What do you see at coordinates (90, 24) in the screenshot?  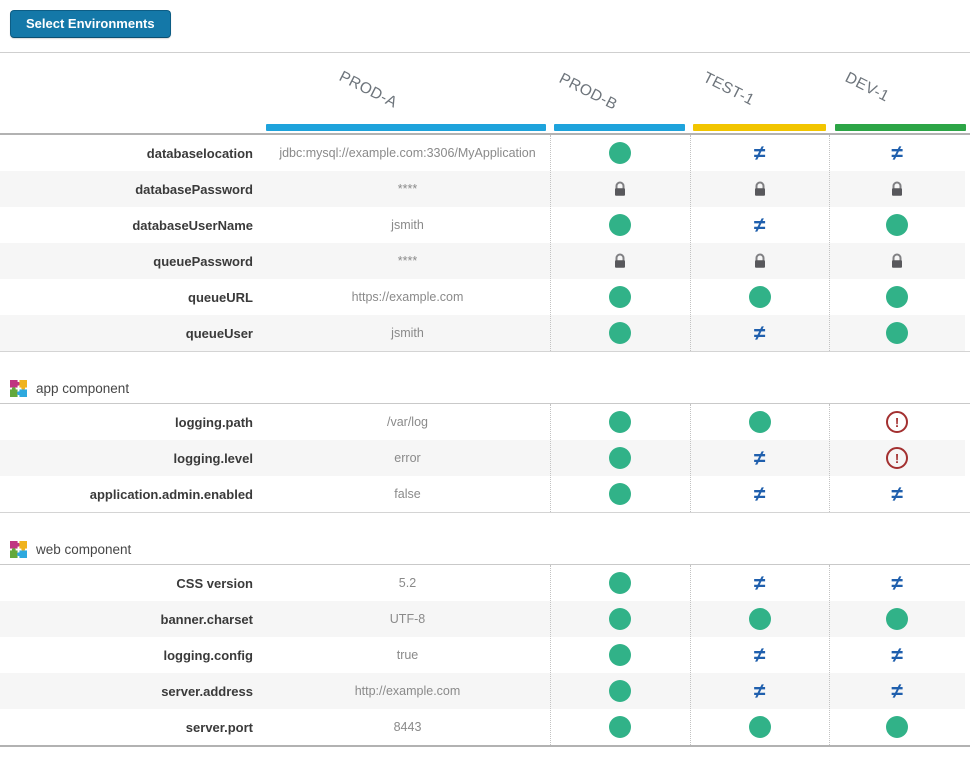 I see `select-environments-button: Select Environments` at bounding box center [90, 24].